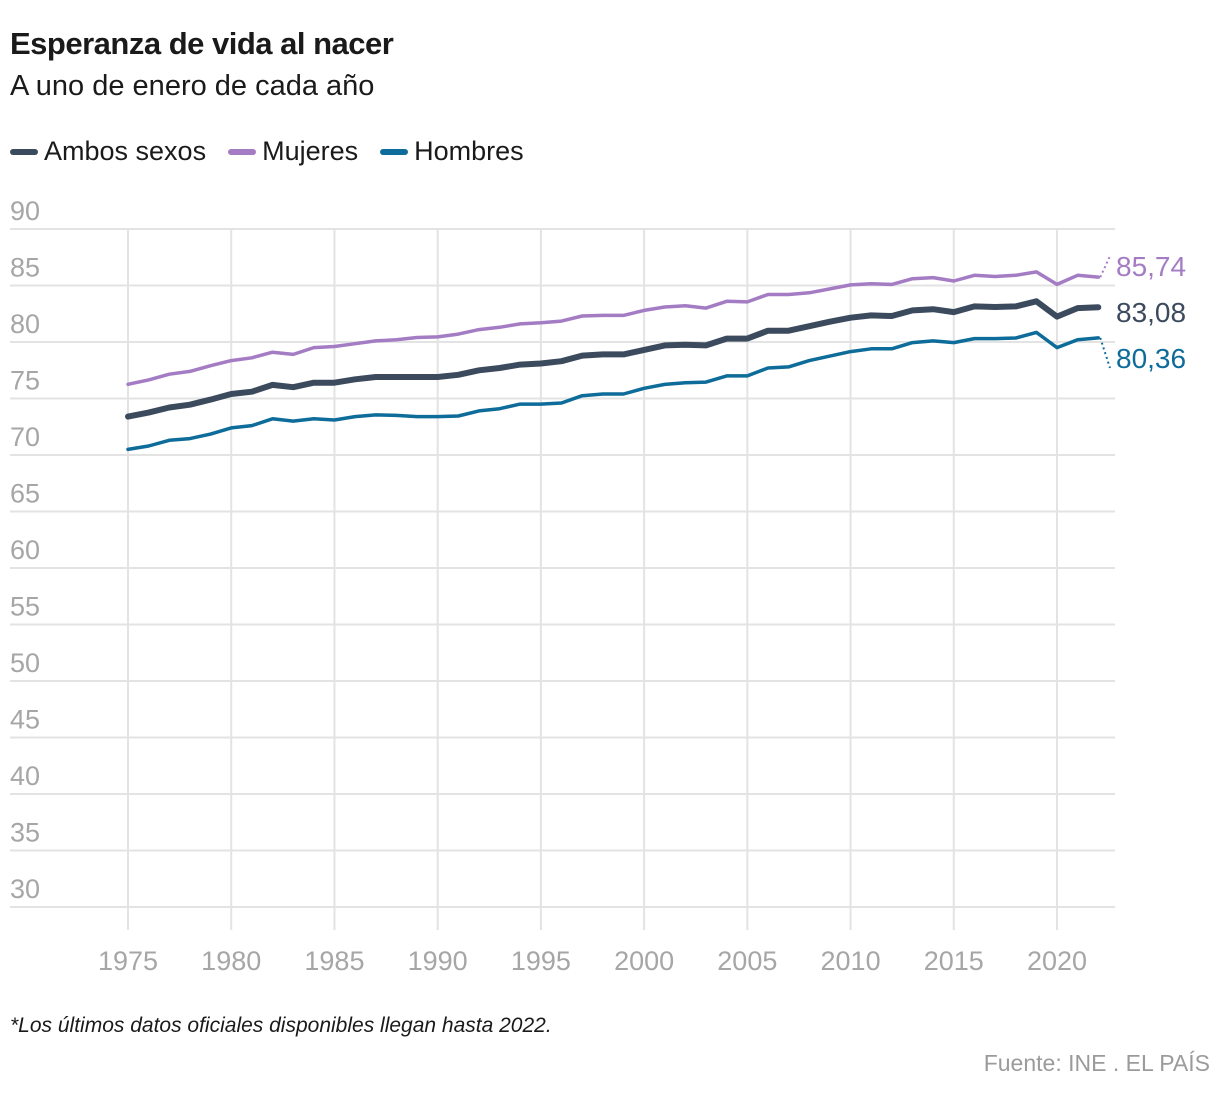  What do you see at coordinates (25, 607) in the screenshot?
I see `y-tick-label: 55` at bounding box center [25, 607].